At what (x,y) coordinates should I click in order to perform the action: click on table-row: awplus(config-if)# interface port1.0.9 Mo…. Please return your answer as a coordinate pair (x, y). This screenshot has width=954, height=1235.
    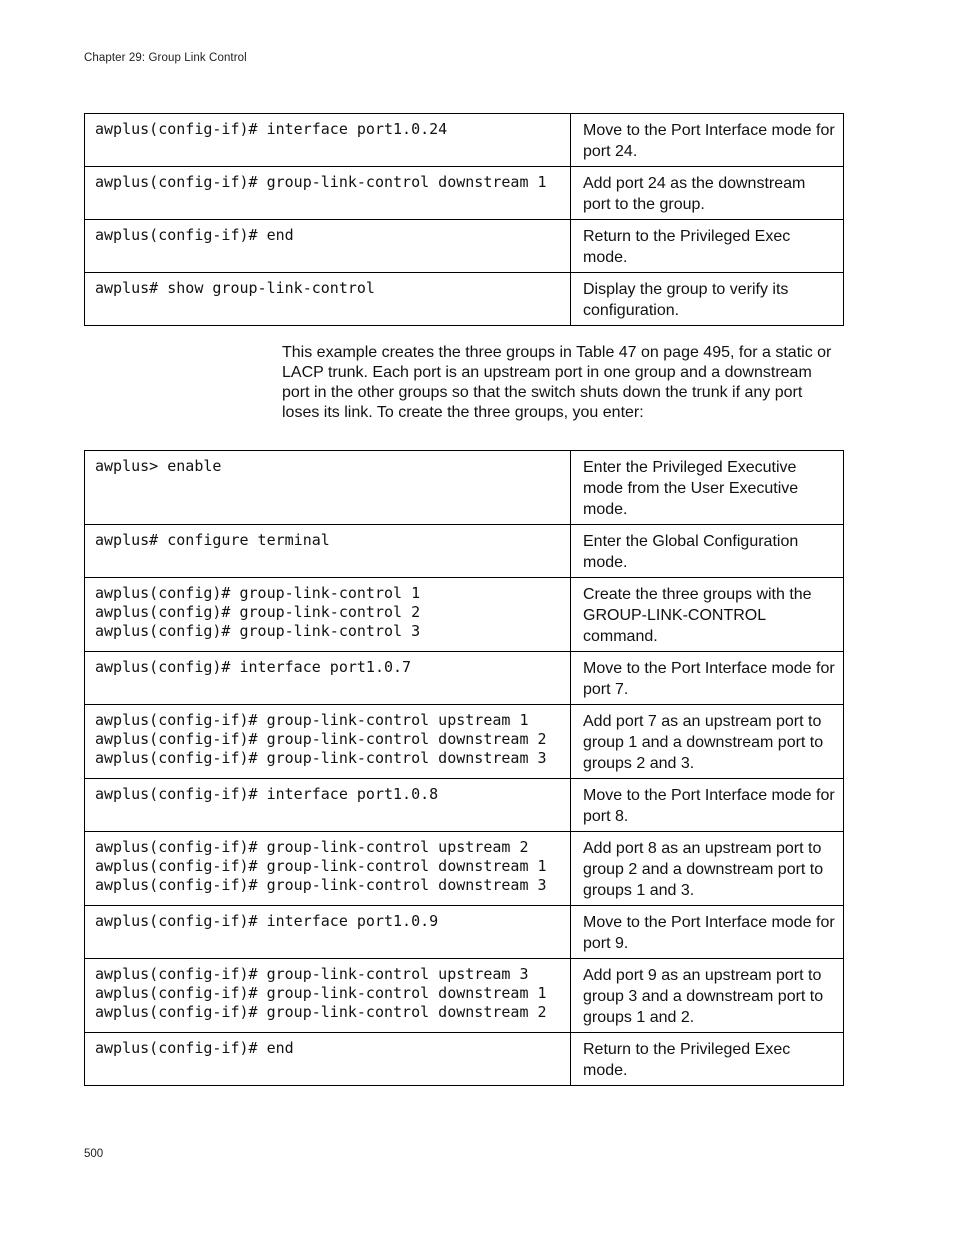
    Looking at the image, I should click on (464, 932).